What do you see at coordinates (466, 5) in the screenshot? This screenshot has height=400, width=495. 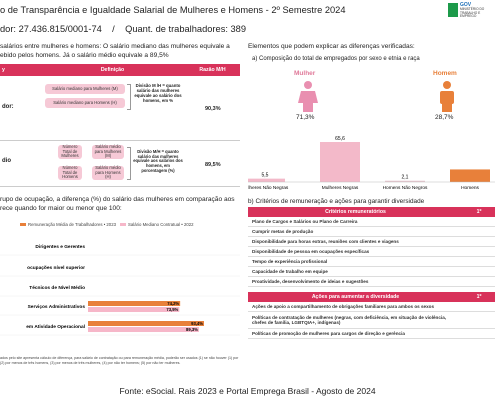 I see `logo-gov: GOV` at bounding box center [466, 5].